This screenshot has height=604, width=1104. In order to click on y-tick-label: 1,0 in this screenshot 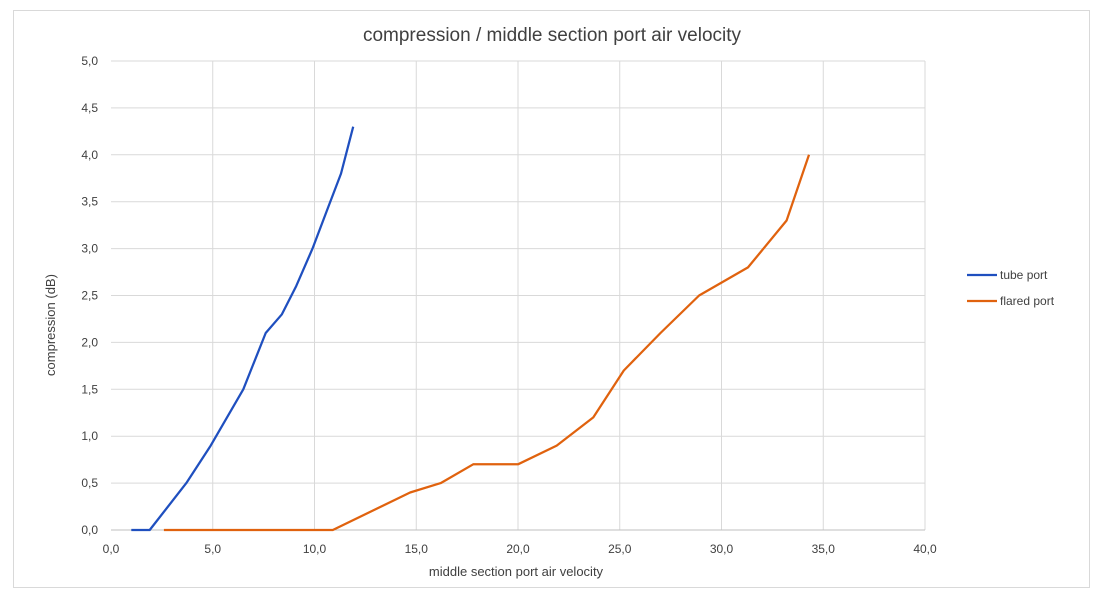, I will do `click(89, 436)`.